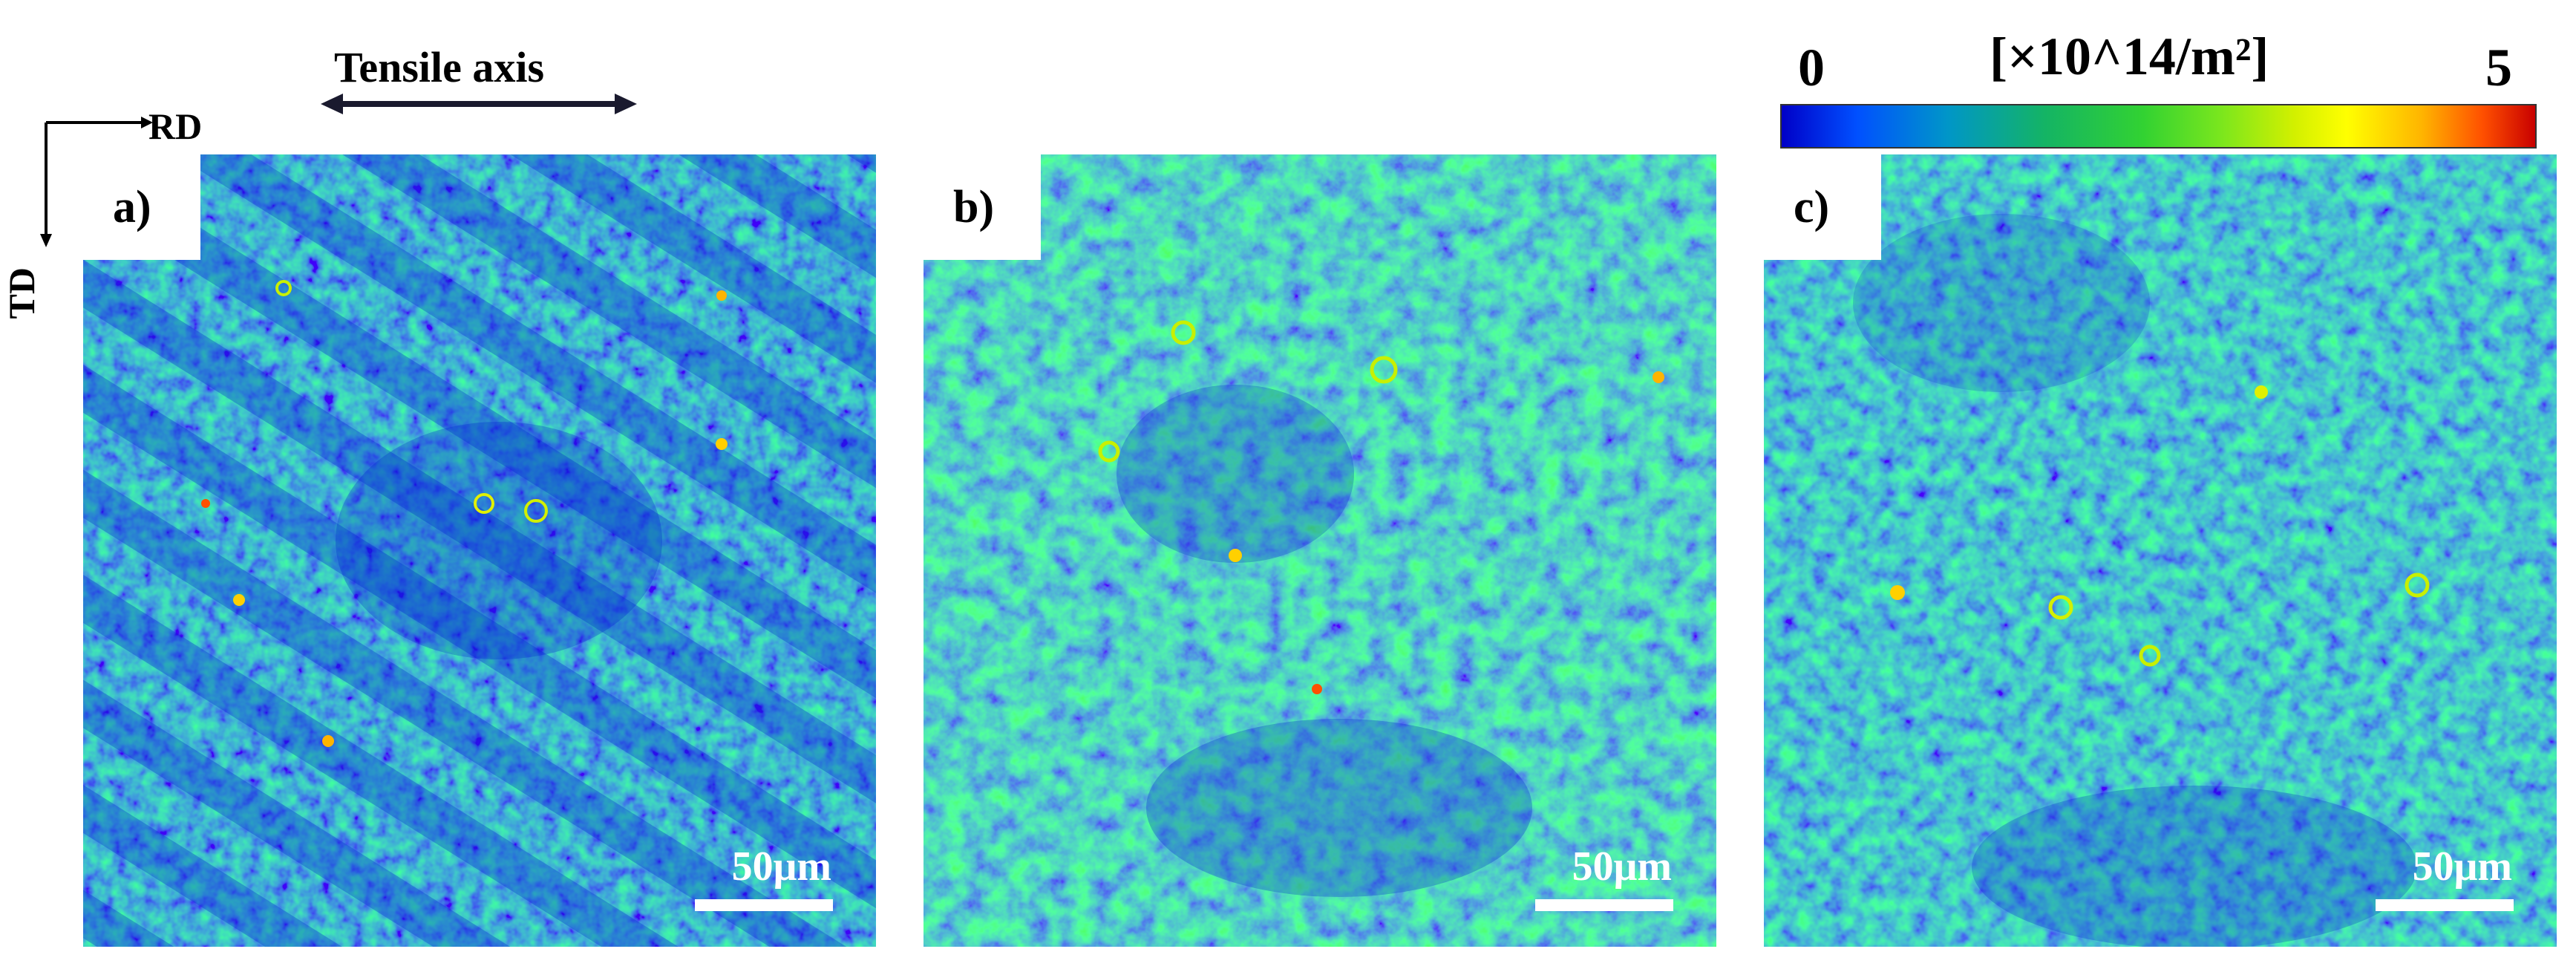 Image resolution: width=2576 pixels, height=972 pixels. What do you see at coordinates (764, 905) in the screenshot?
I see `scale-bar-a` at bounding box center [764, 905].